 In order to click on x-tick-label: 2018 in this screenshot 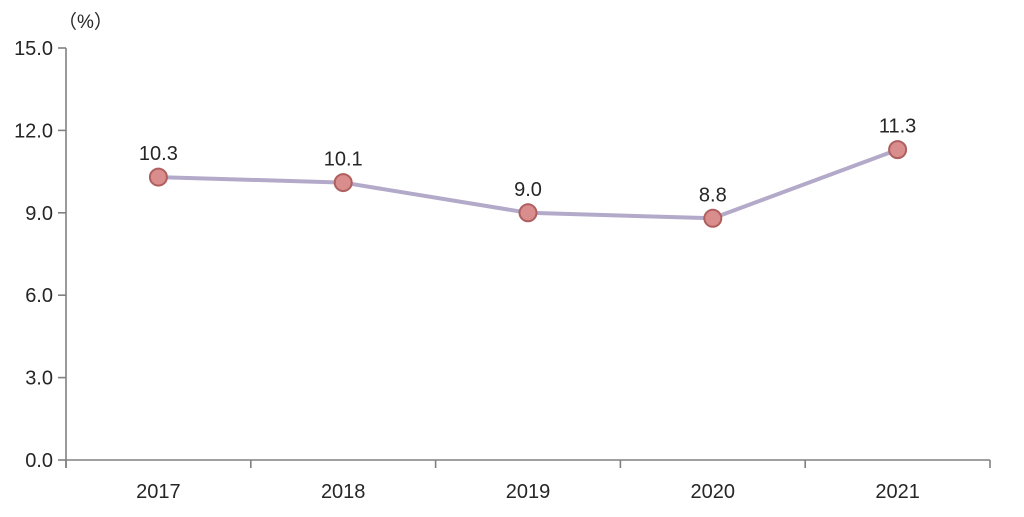, I will do `click(343, 492)`.